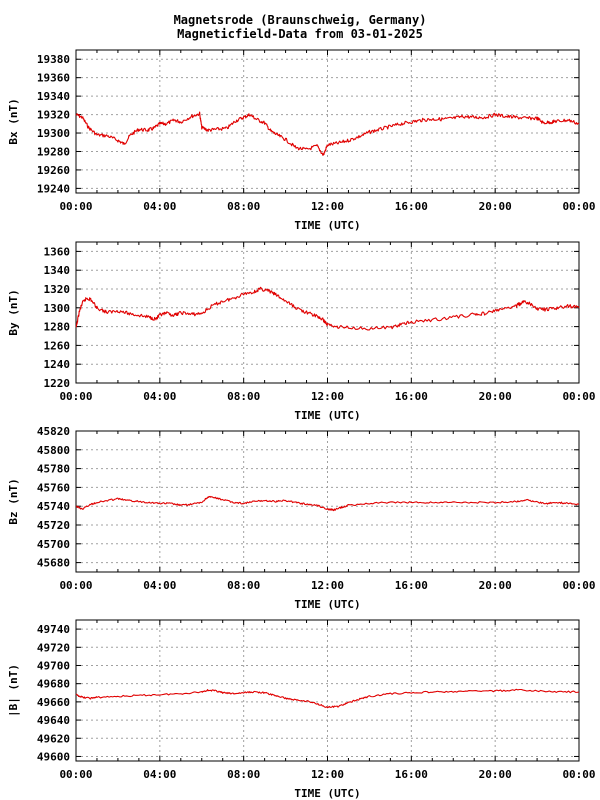 This screenshot has width=600, height=800. I want to click on y-tick-label: 1280, so click(57, 327).